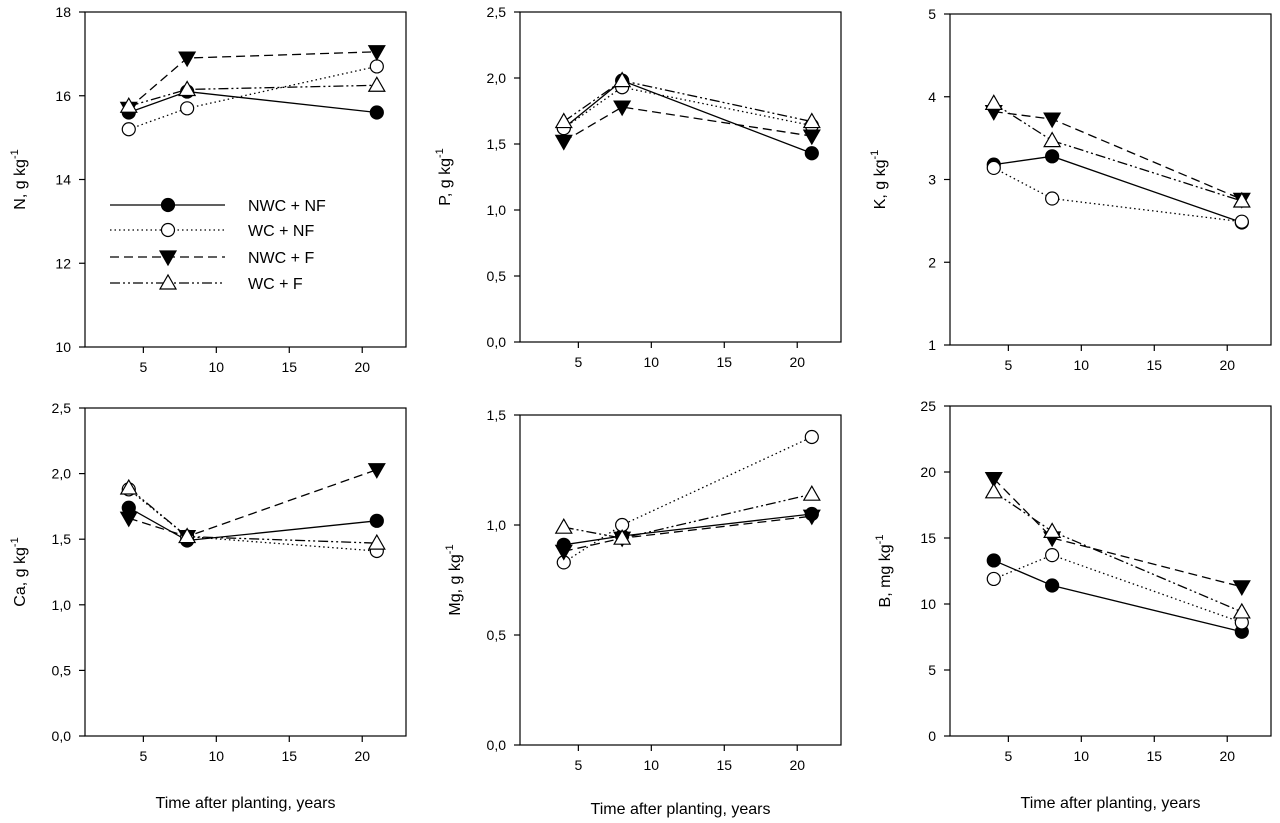  What do you see at coordinates (681, 809) in the screenshot?
I see `x-axis-title: Time after planting, years` at bounding box center [681, 809].